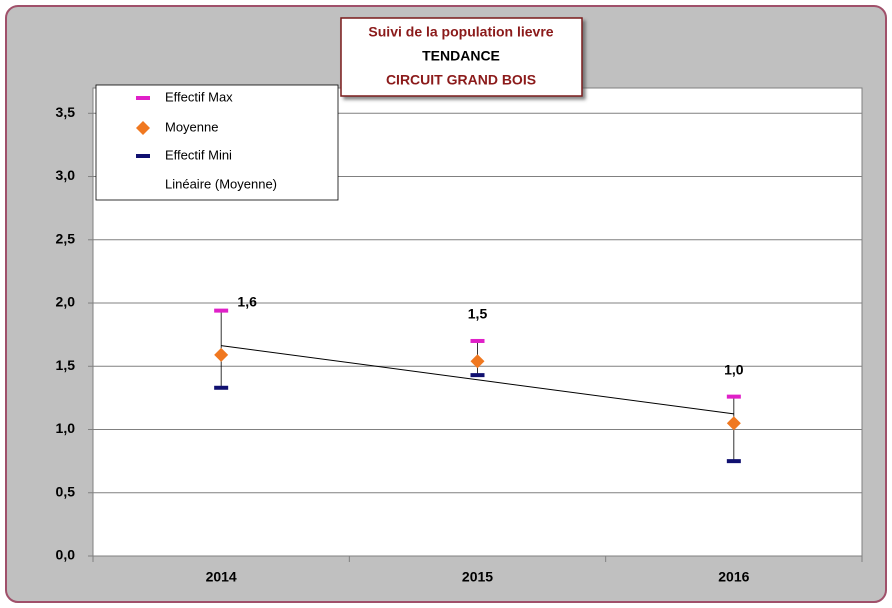  Describe the element at coordinates (217, 142) in the screenshot. I see `legend-box` at that location.